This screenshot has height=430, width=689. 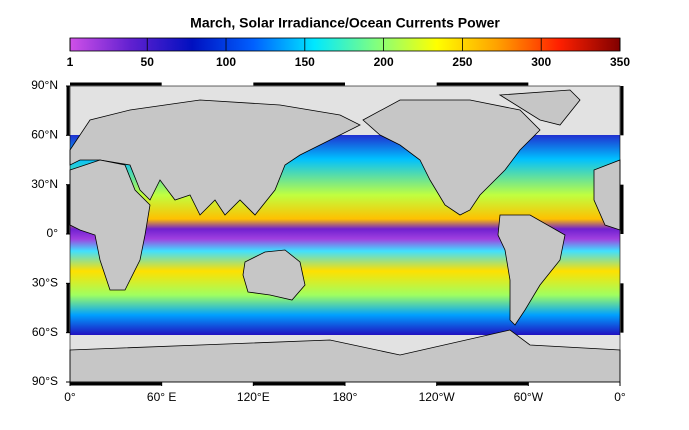 What do you see at coordinates (110, 225) in the screenshot?
I see `africa` at bounding box center [110, 225].